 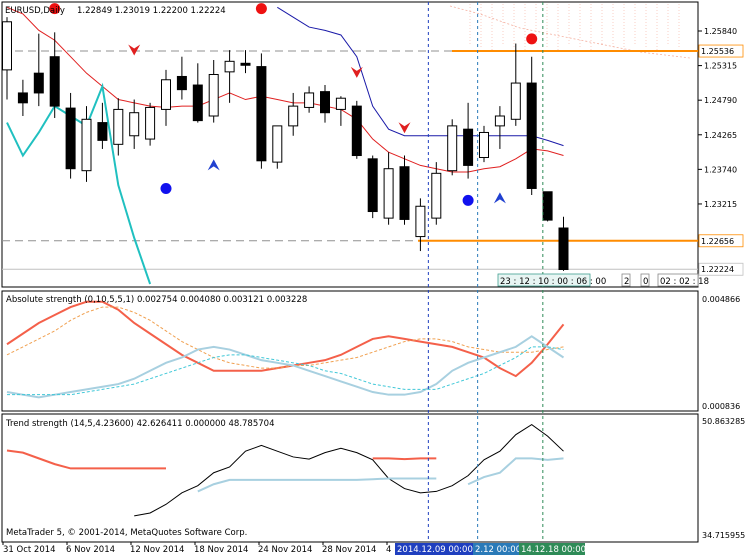 What do you see at coordinates (29, 550) in the screenshot?
I see `xaxis-label: 31 Oct 2014` at bounding box center [29, 550].